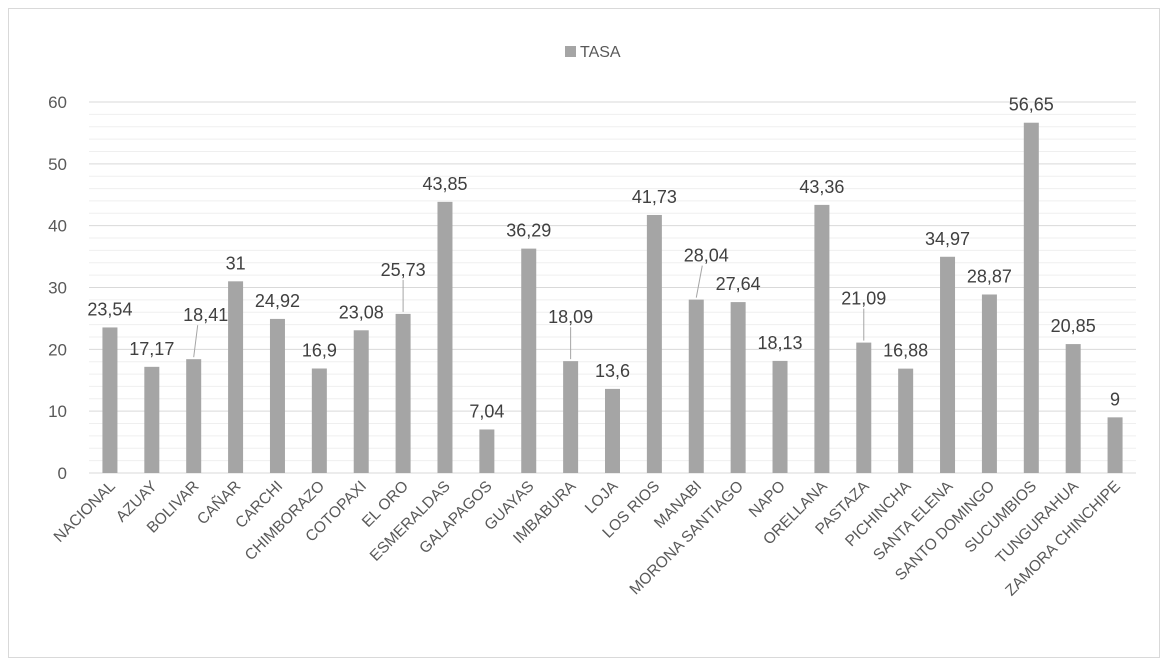  I want to click on data-label: 18,41, so click(205, 315).